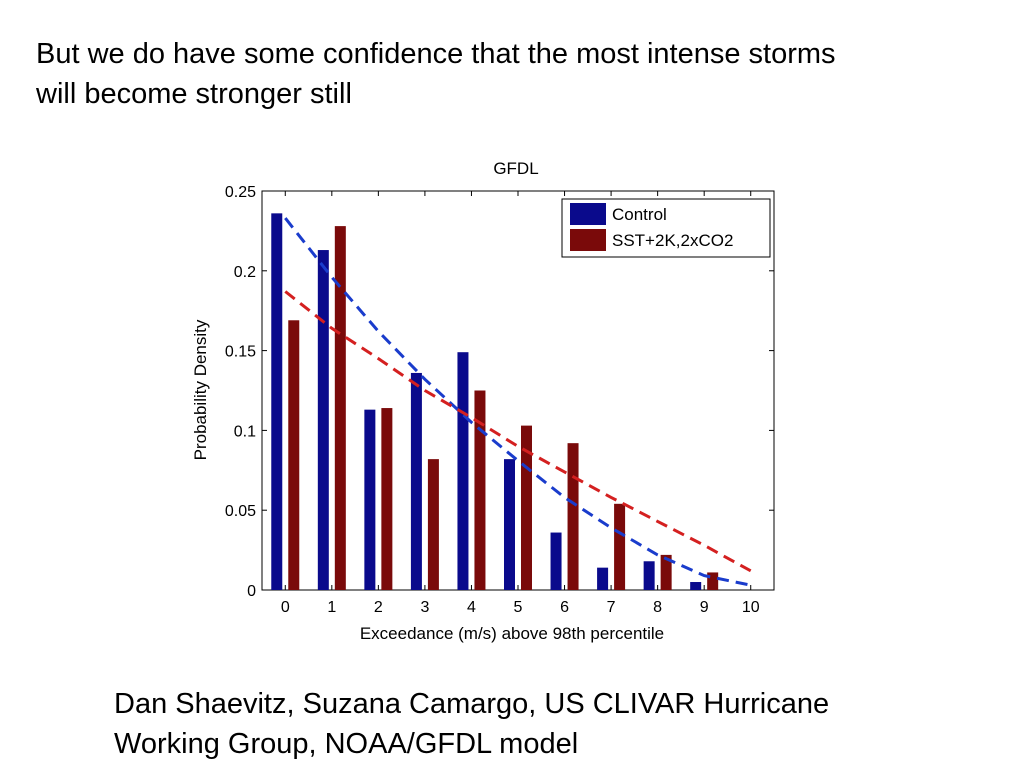 This screenshot has width=1024, height=773. What do you see at coordinates (245, 272) in the screenshot?
I see `y-tick-label-4: 0.2` at bounding box center [245, 272].